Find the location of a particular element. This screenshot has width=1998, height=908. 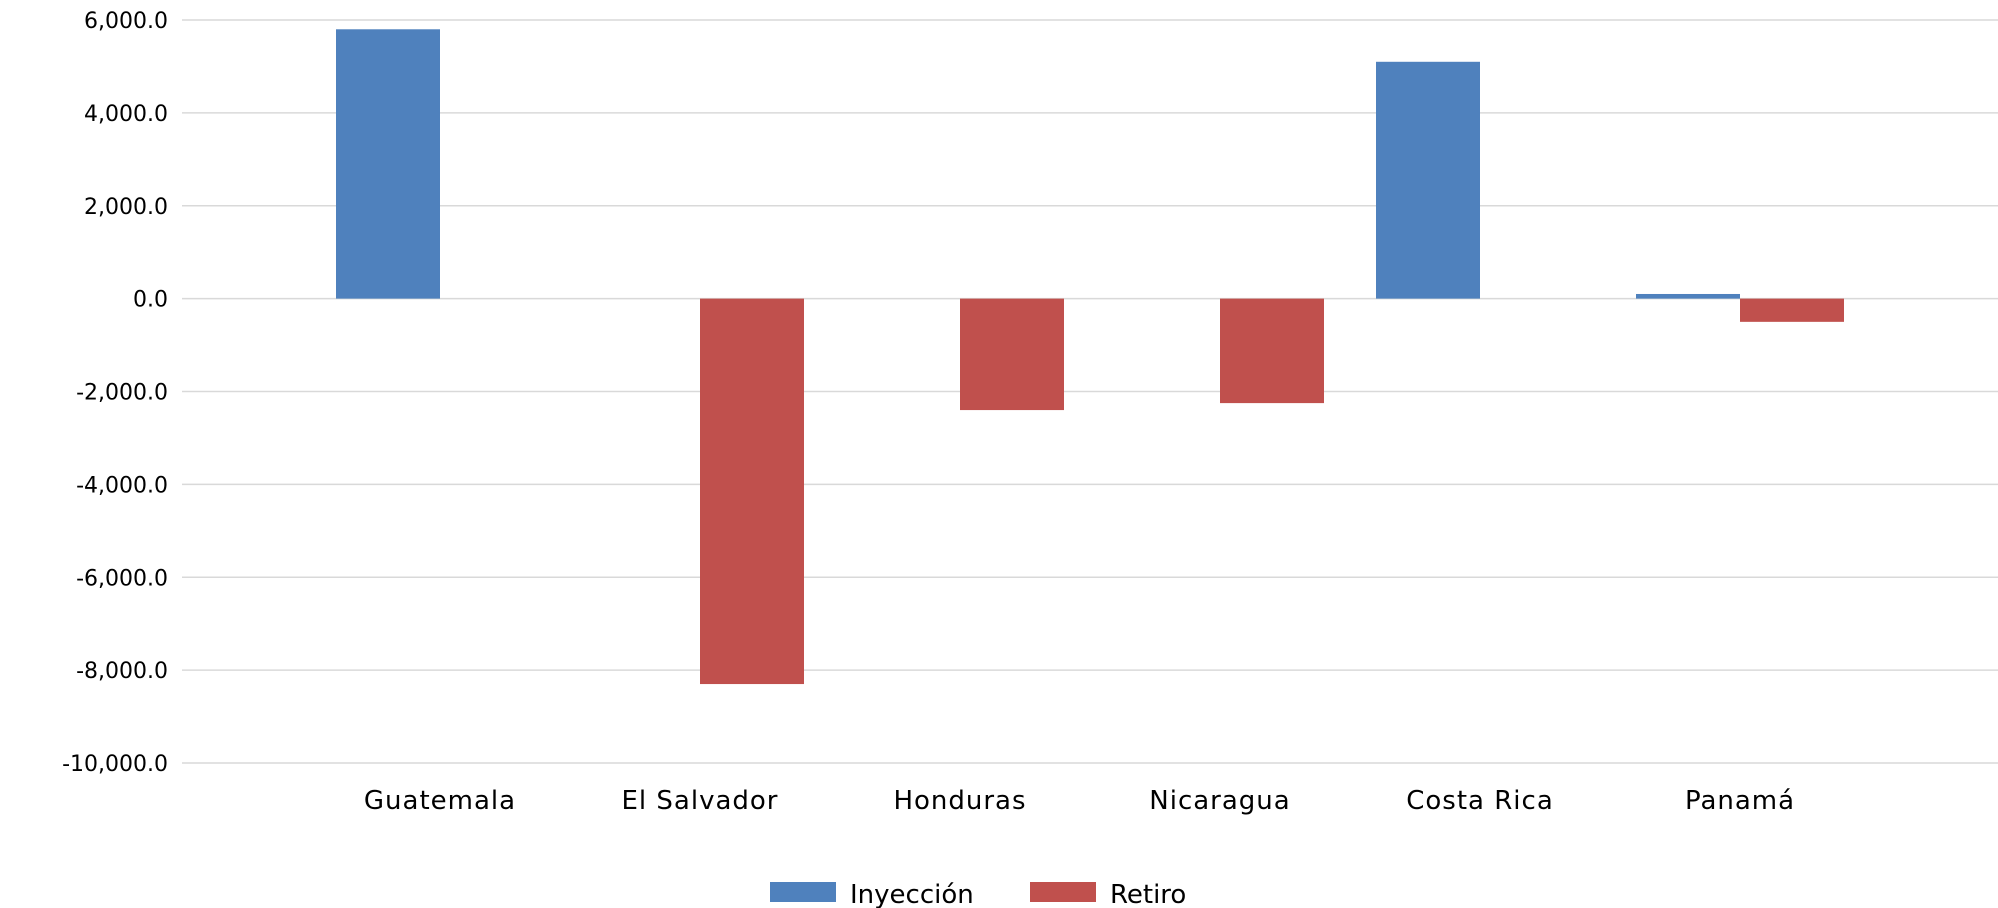

y-tick-label: 0.0 is located at coordinates (150, 300).